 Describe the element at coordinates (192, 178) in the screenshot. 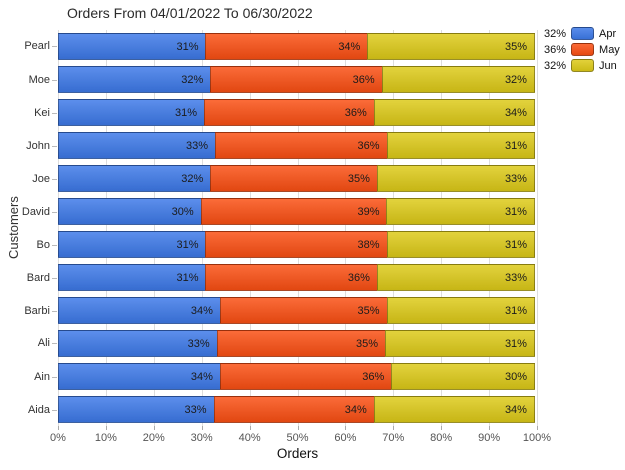

I see `bar-value-label: 32%` at that location.